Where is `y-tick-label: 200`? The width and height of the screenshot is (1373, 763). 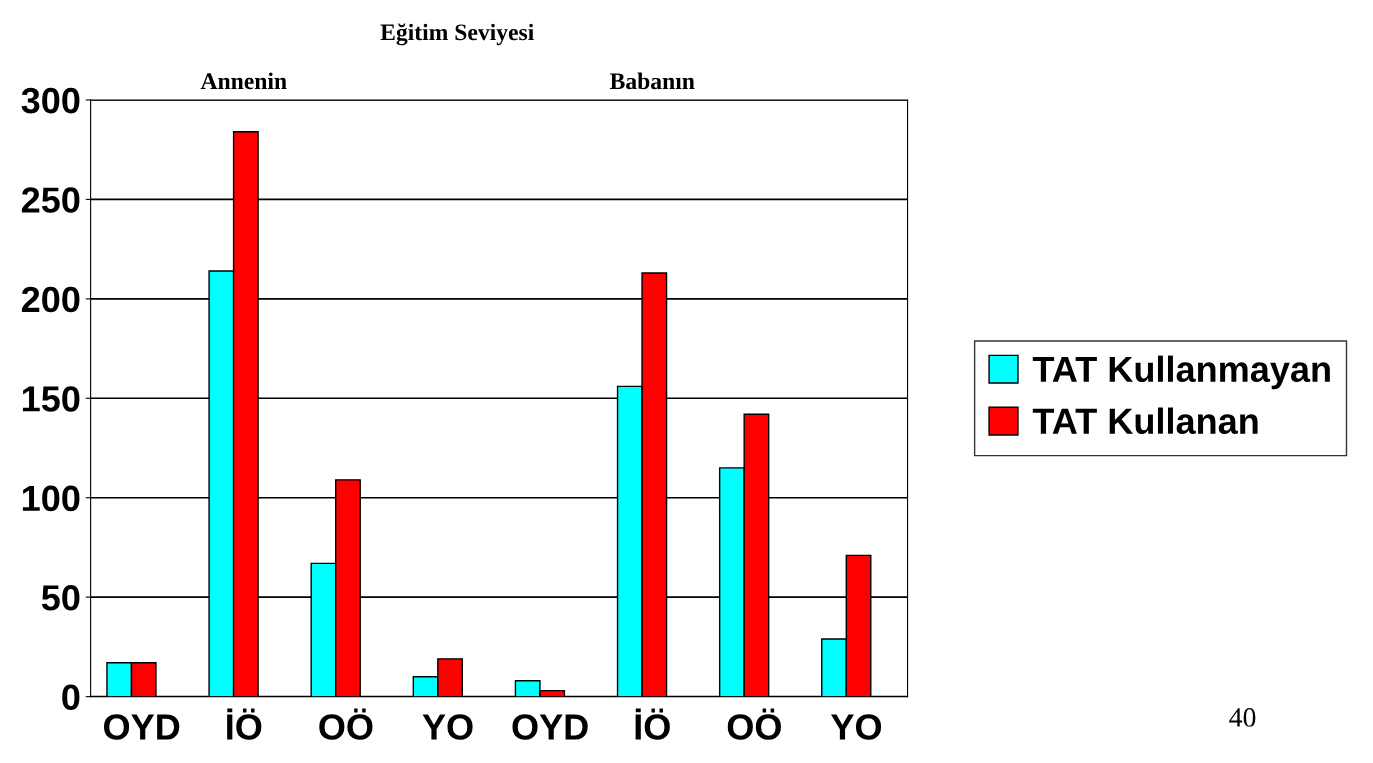 y-tick-label: 200 is located at coordinates (50, 299).